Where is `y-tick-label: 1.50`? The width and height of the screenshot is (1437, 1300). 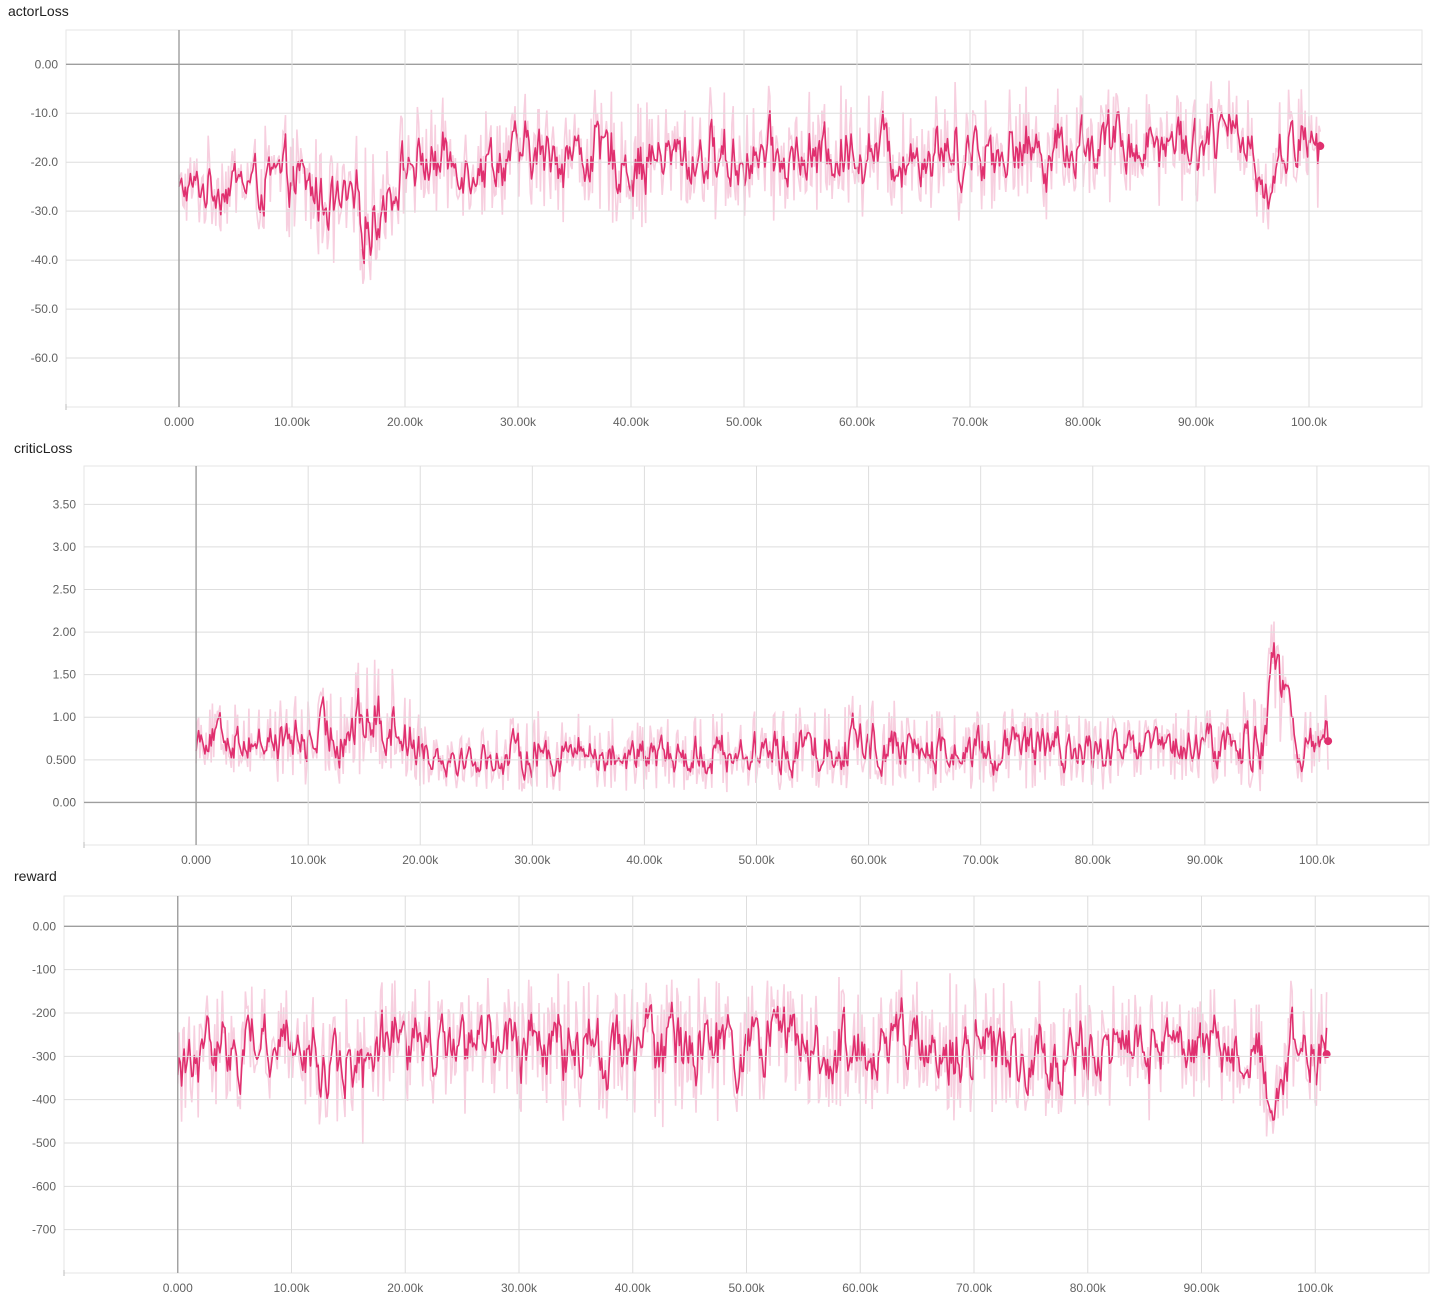
y-tick-label: 1.50 is located at coordinates (65, 675).